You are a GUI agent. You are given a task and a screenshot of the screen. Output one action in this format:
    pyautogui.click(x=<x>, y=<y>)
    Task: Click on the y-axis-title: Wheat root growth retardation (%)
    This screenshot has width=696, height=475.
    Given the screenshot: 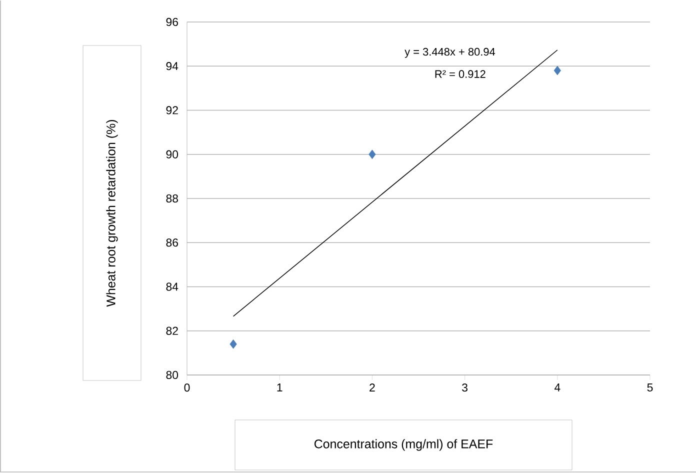 What is the action you would take?
    pyautogui.click(x=112, y=213)
    